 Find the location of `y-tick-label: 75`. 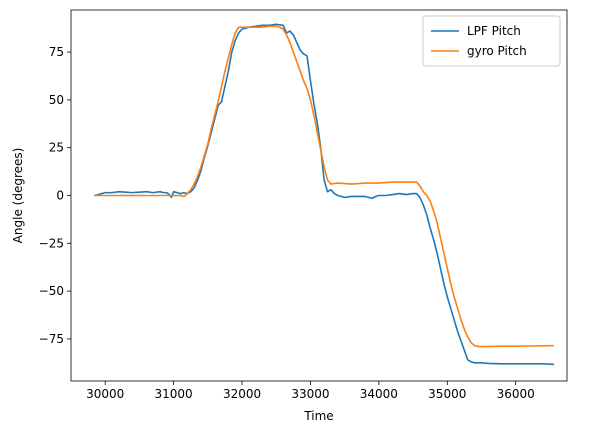

y-tick-label: 75 is located at coordinates (56, 52).